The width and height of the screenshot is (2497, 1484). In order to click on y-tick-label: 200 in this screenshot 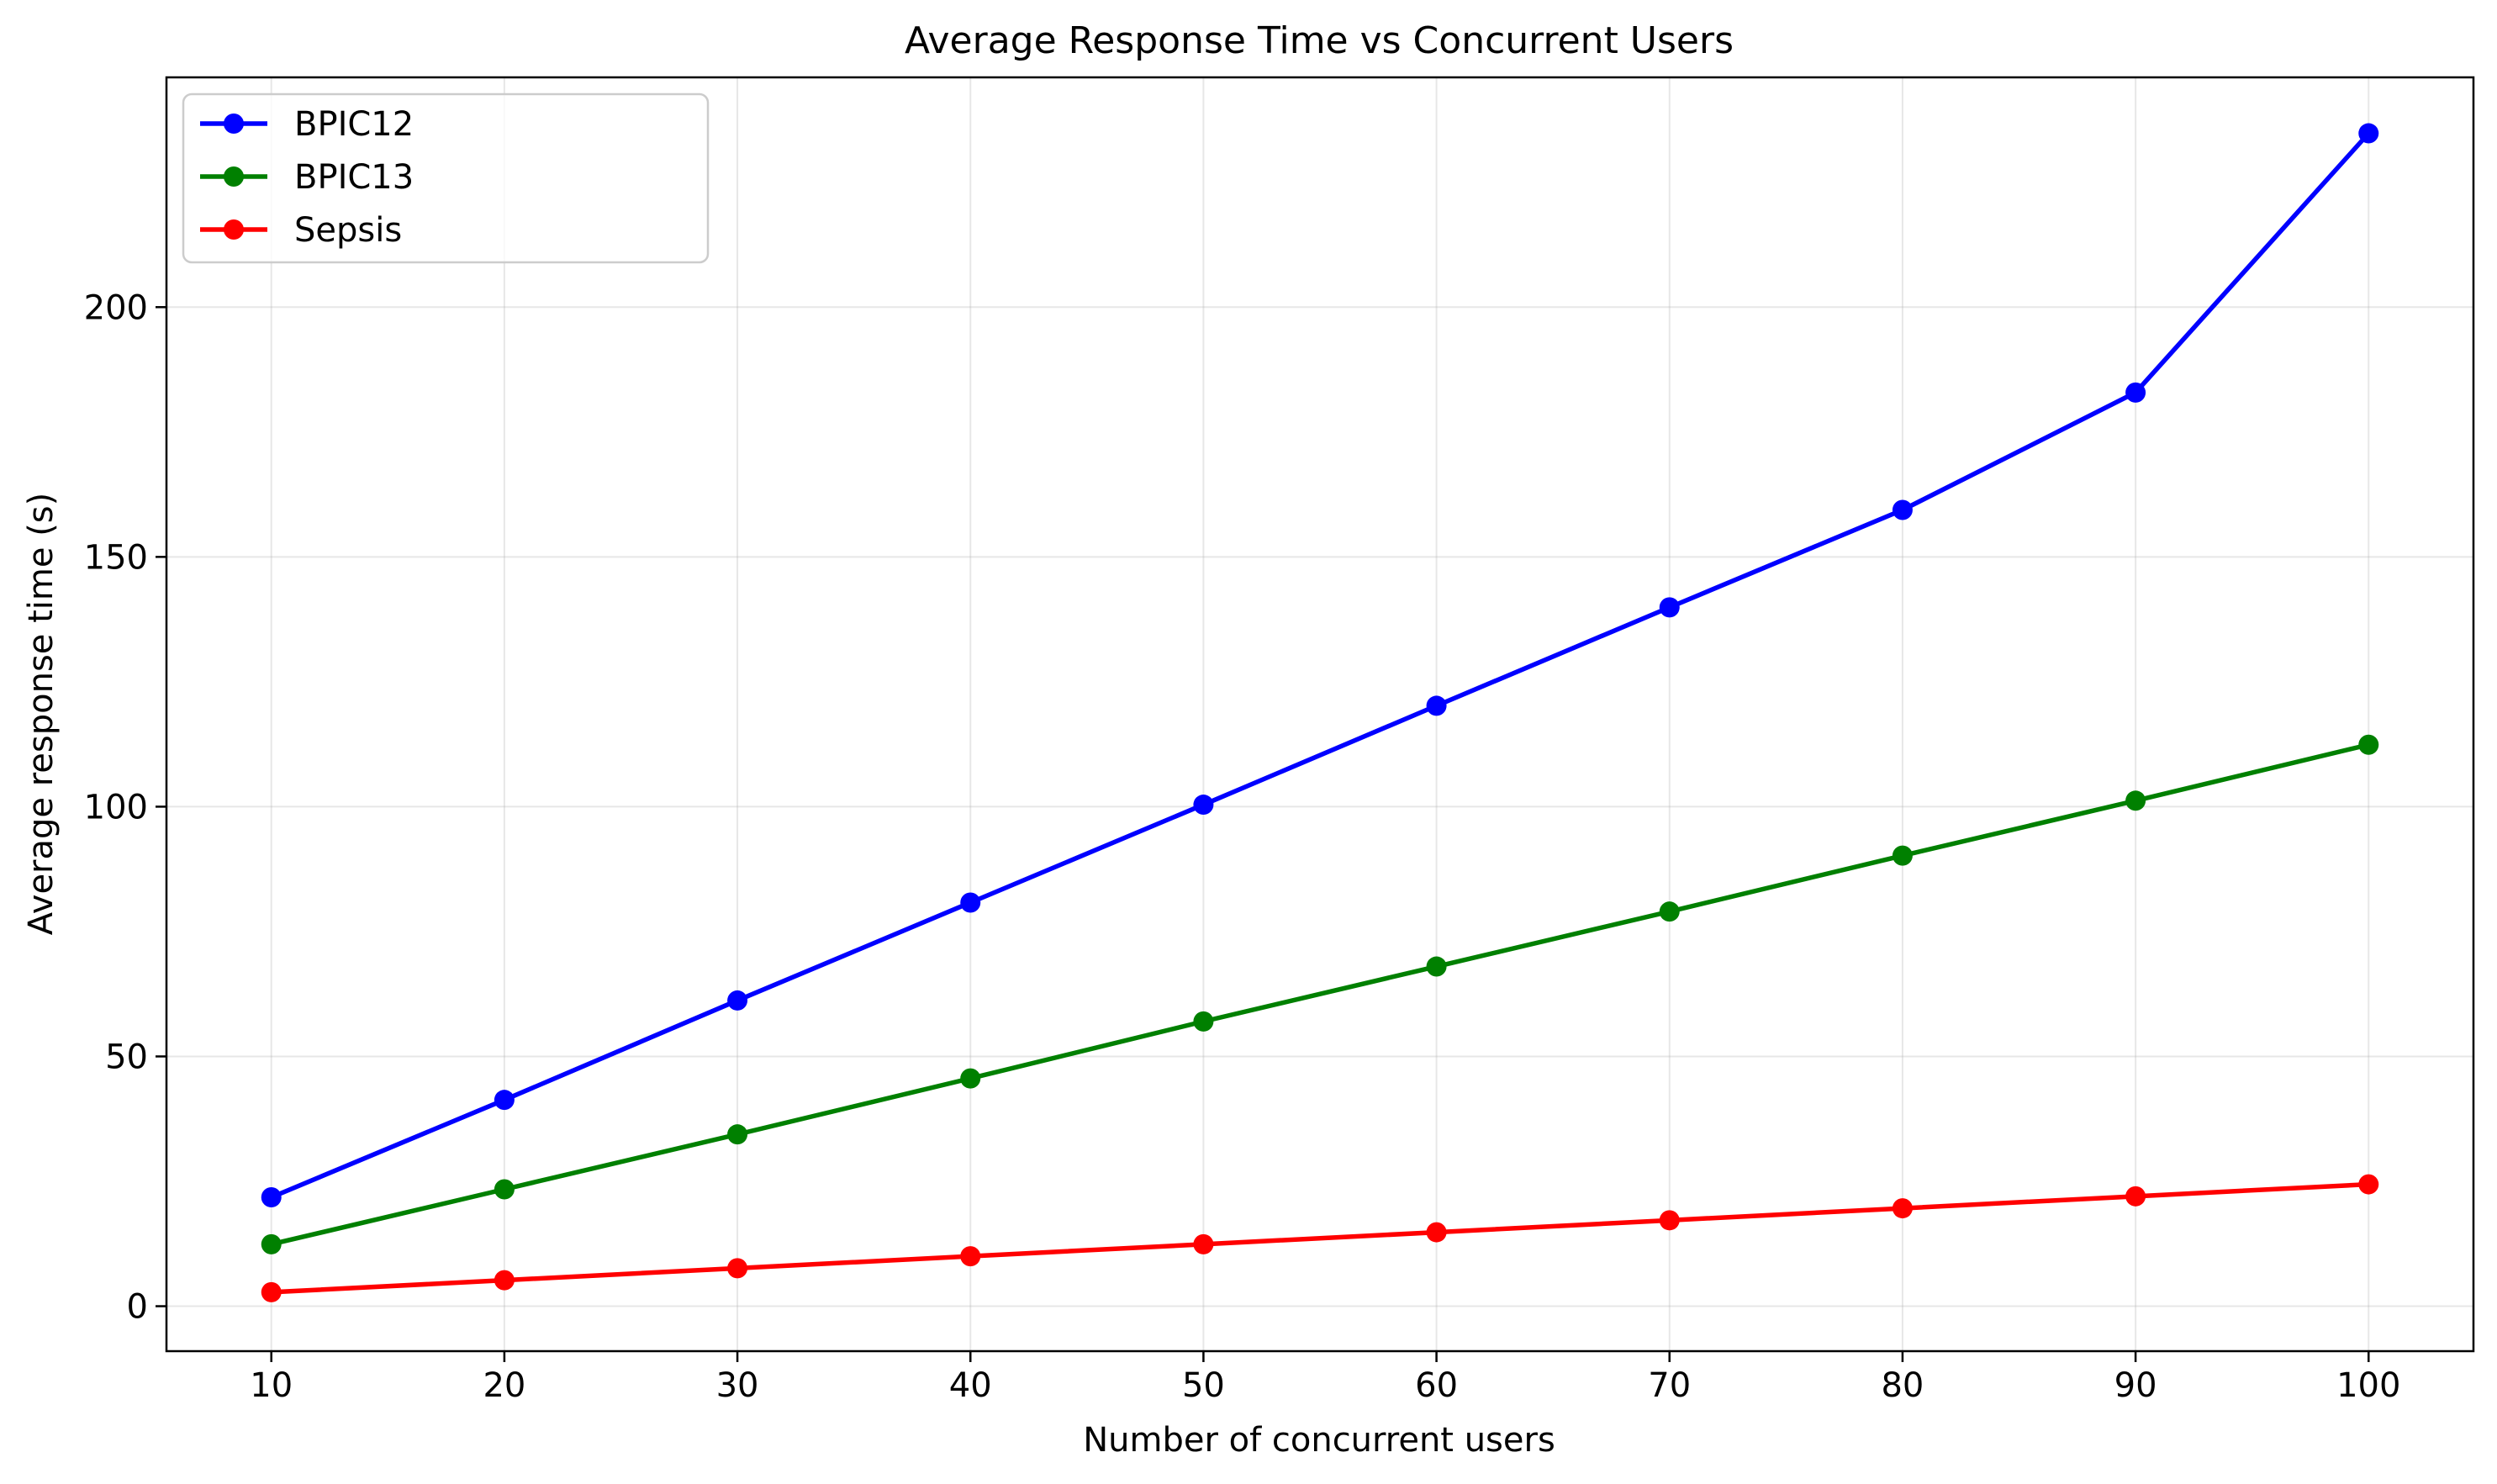, I will do `click(116, 307)`.